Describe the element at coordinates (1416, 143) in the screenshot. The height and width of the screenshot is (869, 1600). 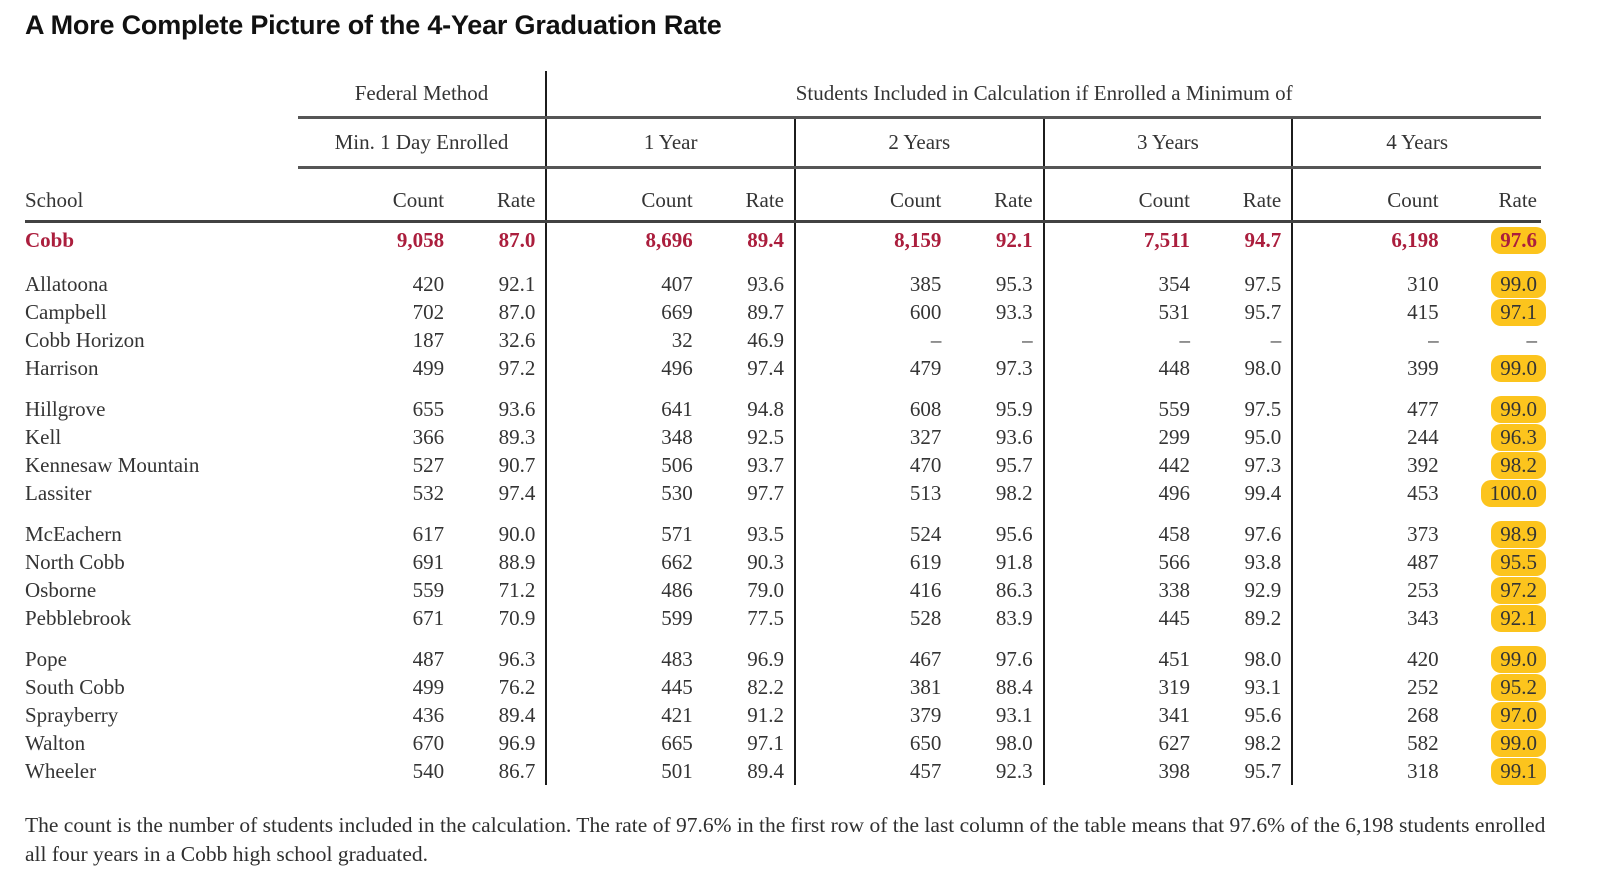
I see `period-header-4-years: 4 Years` at that location.